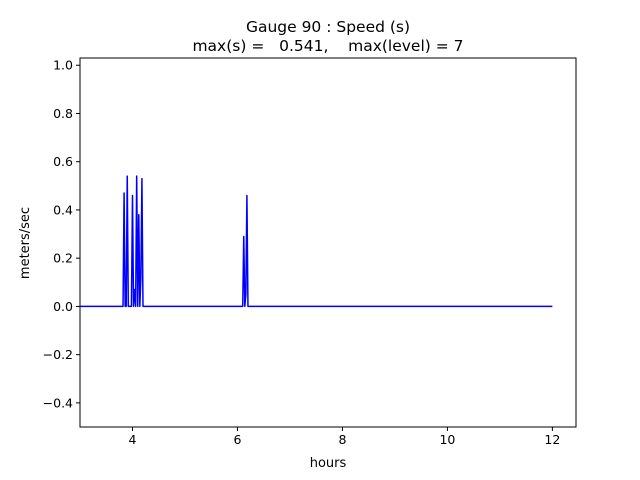 This screenshot has width=640, height=480. Describe the element at coordinates (25, 243) in the screenshot. I see `y-axis-label: meters/sec` at that location.